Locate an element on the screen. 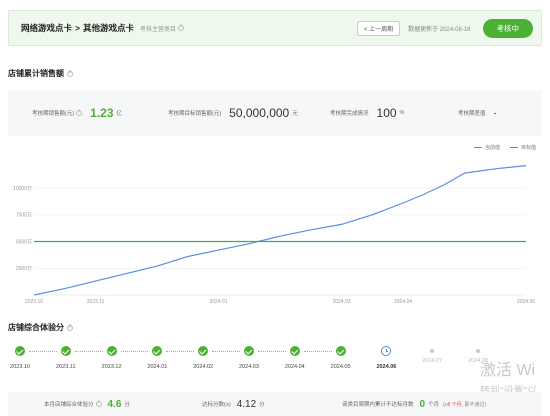  subtitle-text: 考核主营类目 is located at coordinates (158, 29).